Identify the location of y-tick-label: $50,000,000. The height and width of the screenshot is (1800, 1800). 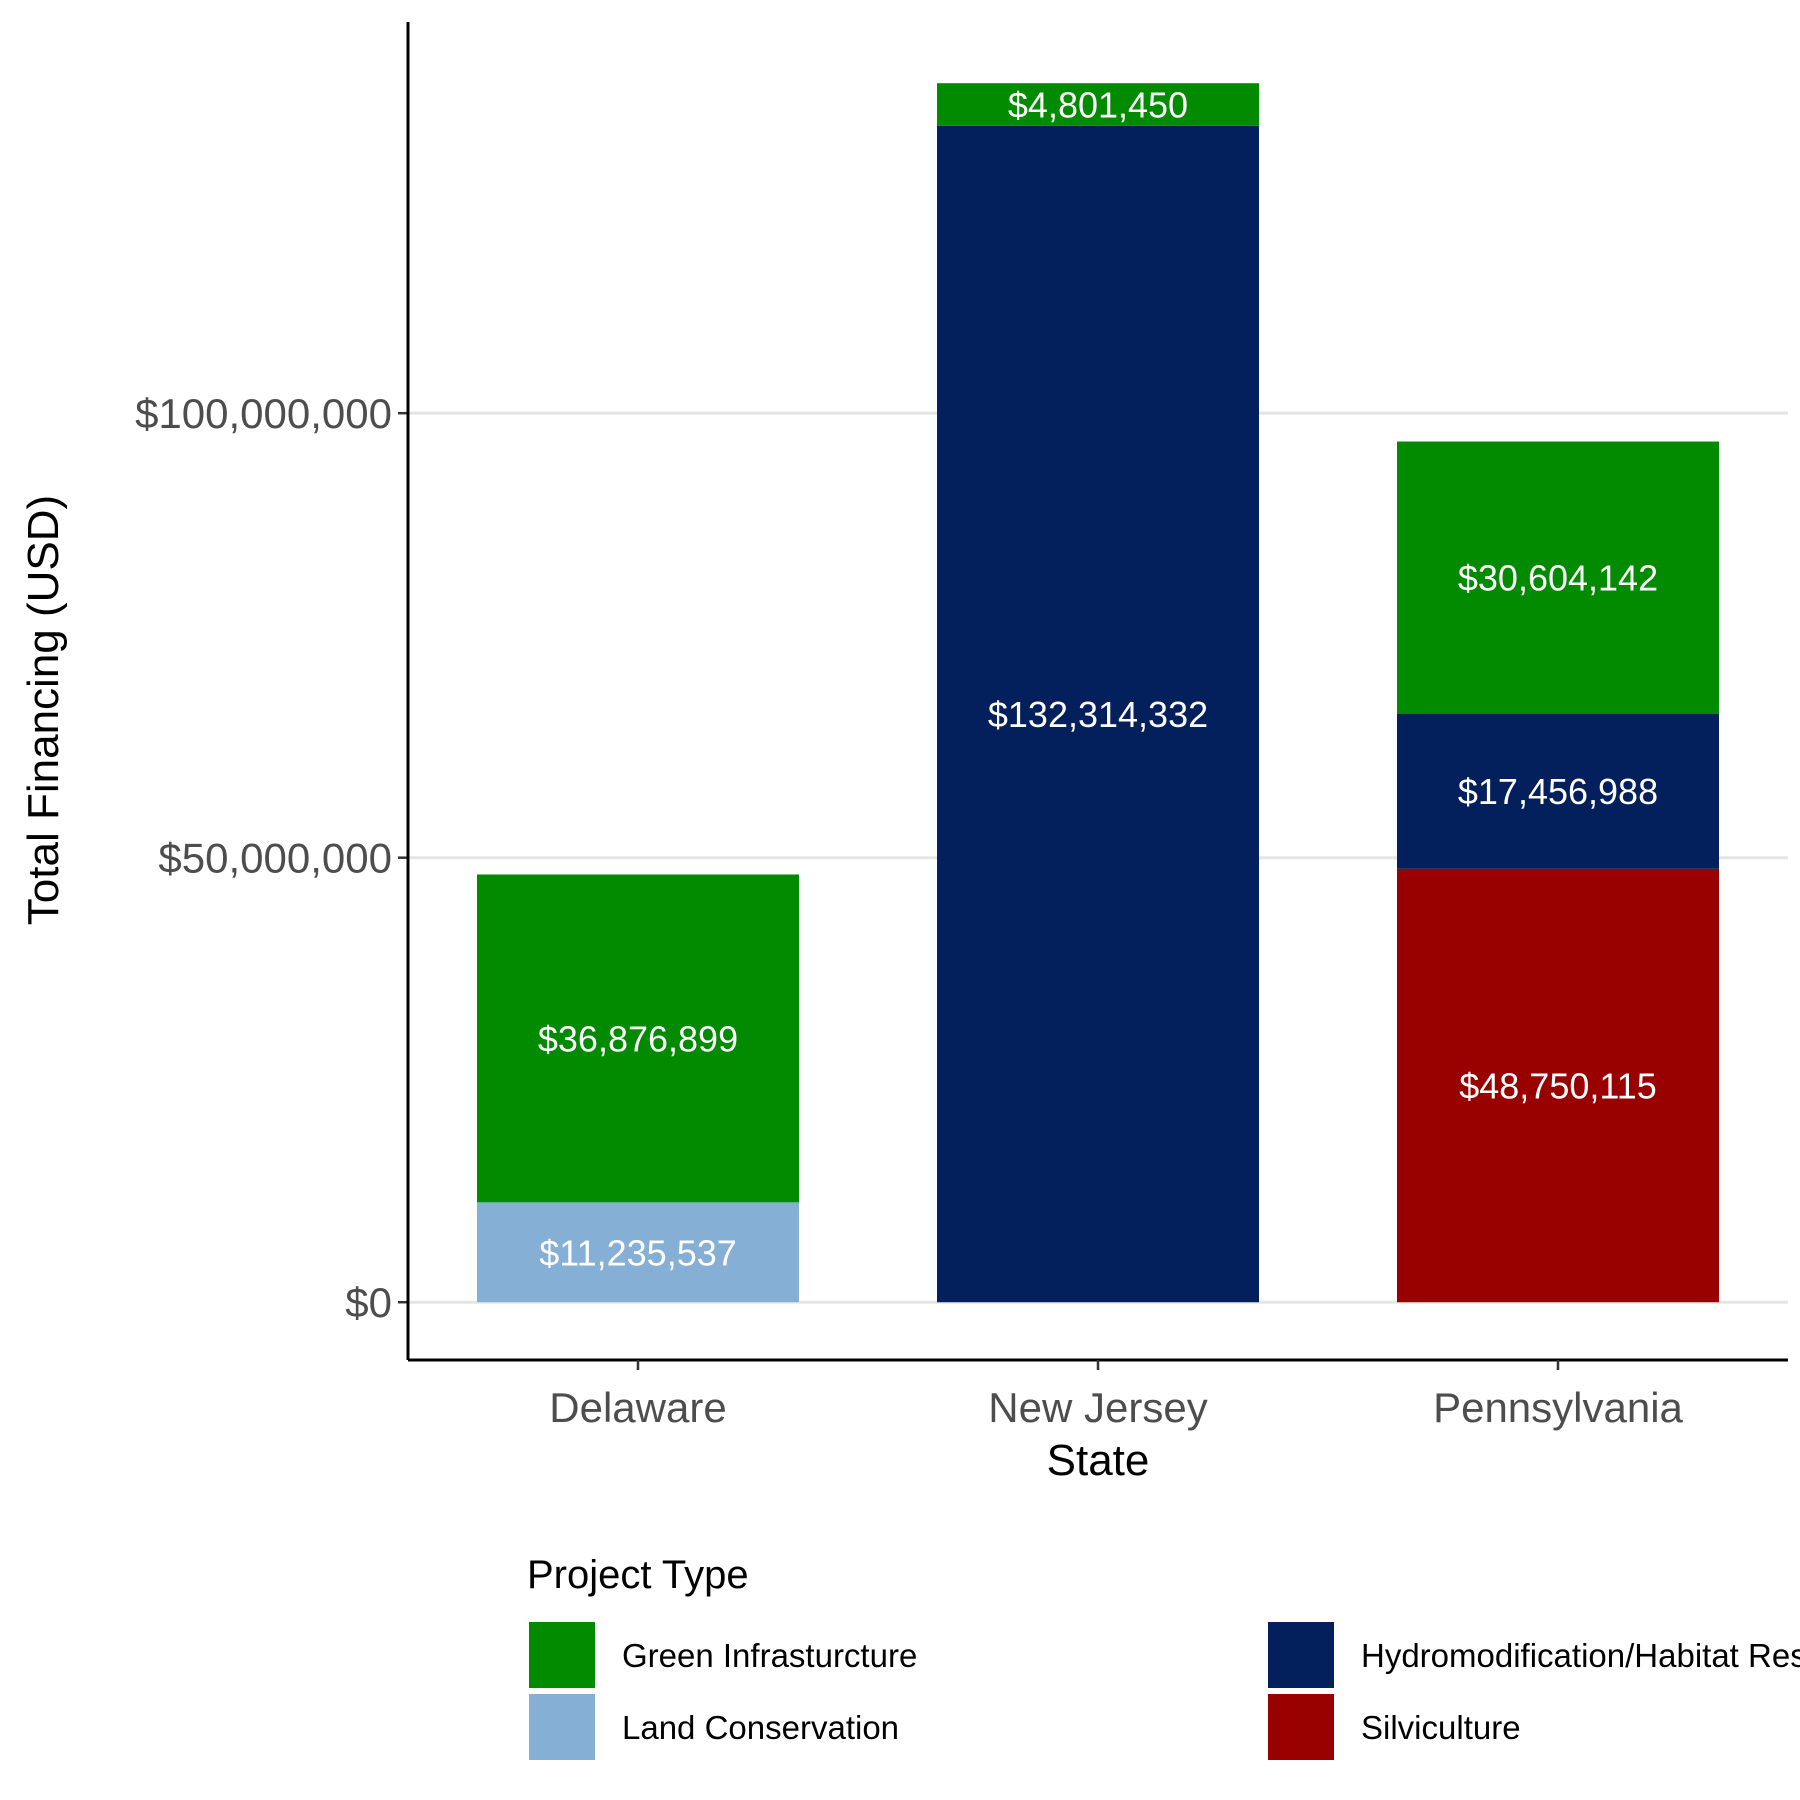
(275, 858).